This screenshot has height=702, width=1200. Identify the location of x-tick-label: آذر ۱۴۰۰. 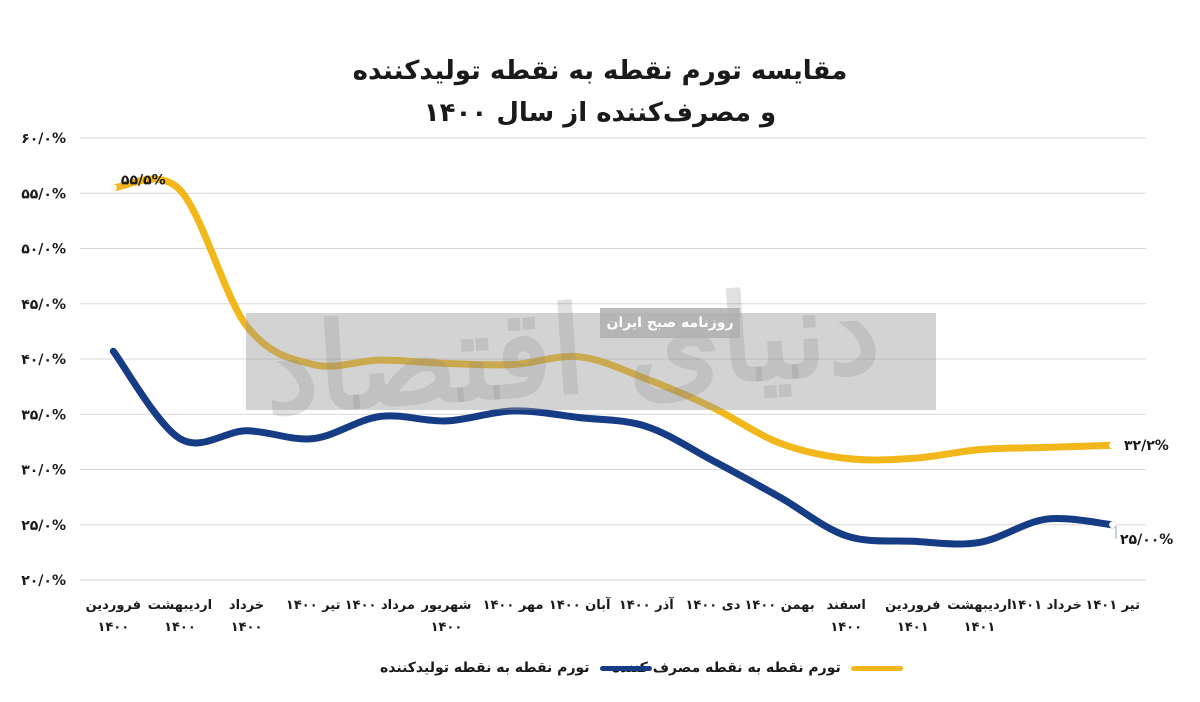
(646, 604).